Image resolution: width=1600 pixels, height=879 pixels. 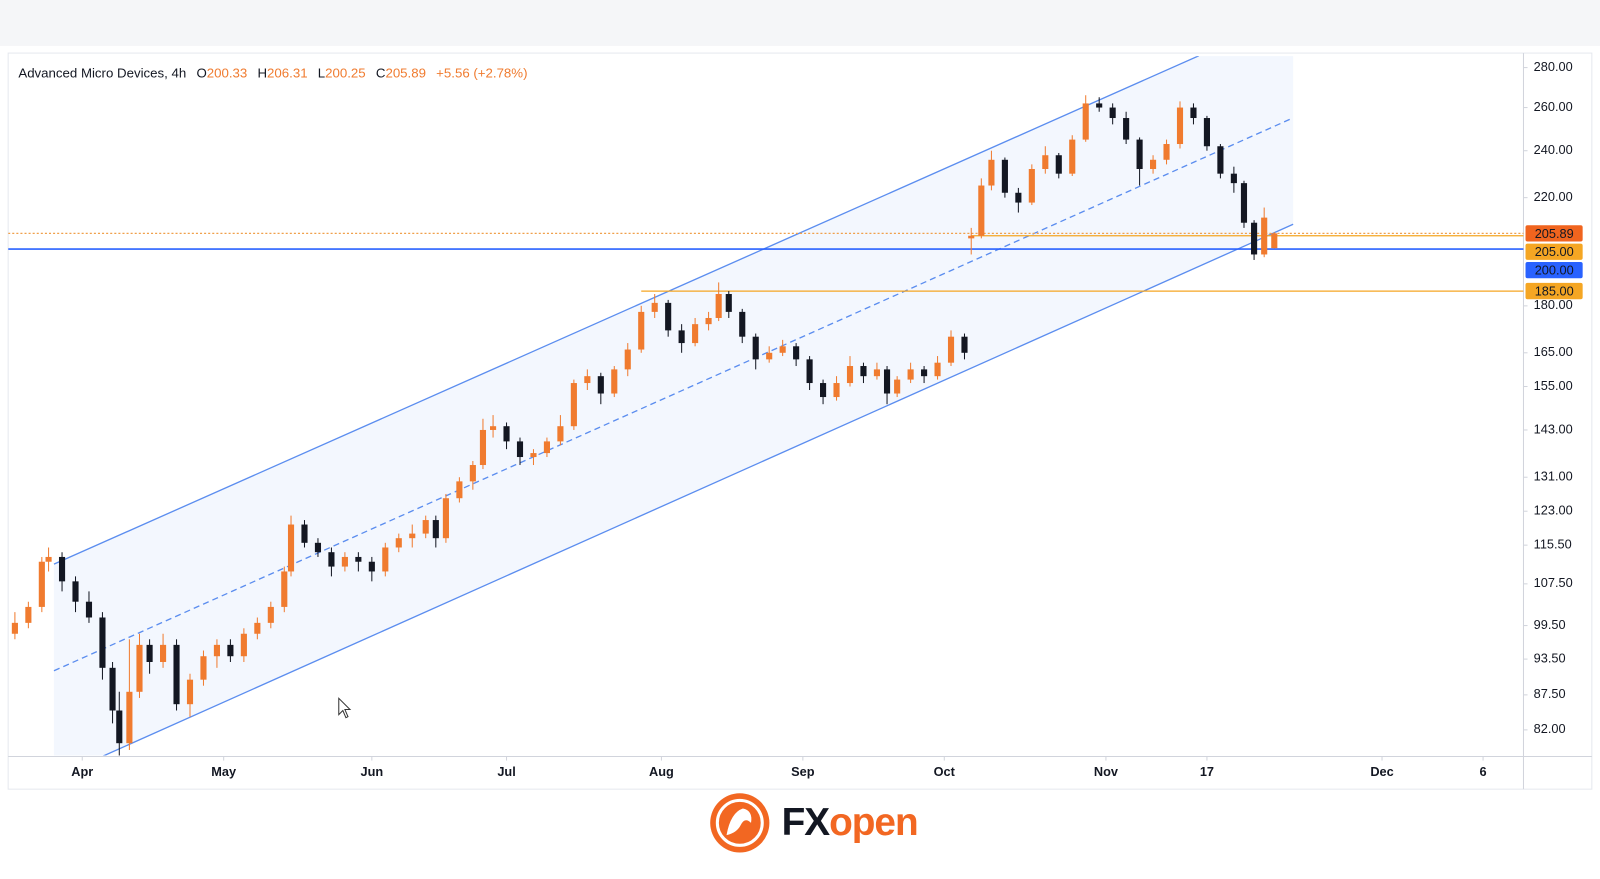 I want to click on level-label: 205.89, so click(x=1554, y=233).